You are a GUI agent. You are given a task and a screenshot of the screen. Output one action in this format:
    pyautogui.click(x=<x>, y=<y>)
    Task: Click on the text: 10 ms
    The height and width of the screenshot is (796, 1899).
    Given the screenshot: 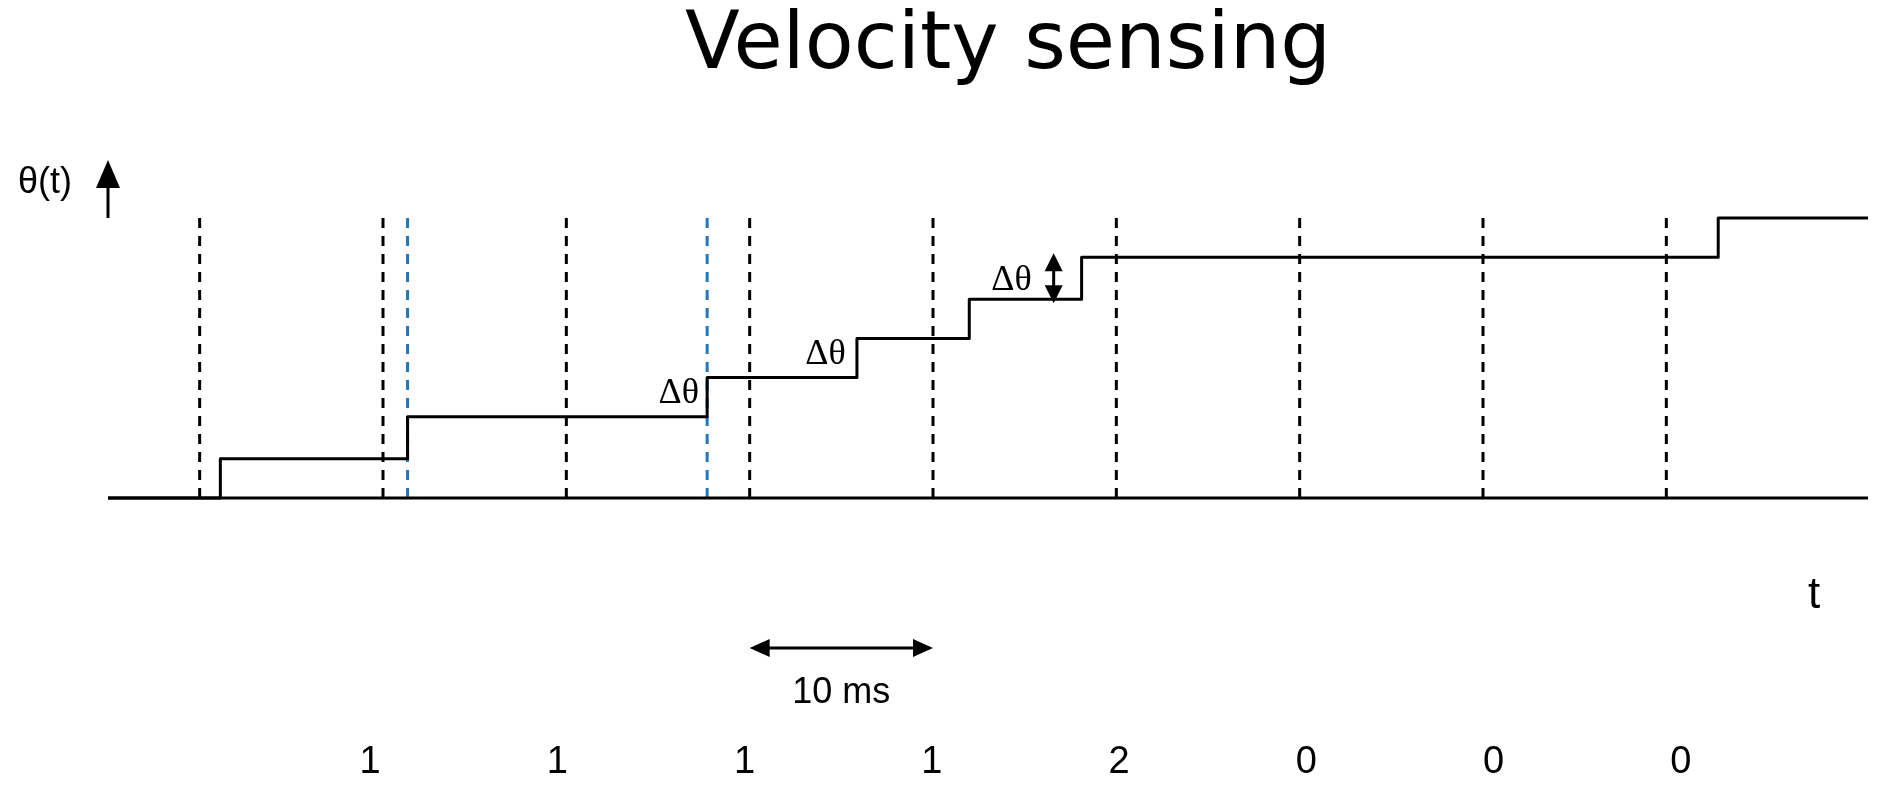 What is the action you would take?
    pyautogui.click(x=841, y=690)
    